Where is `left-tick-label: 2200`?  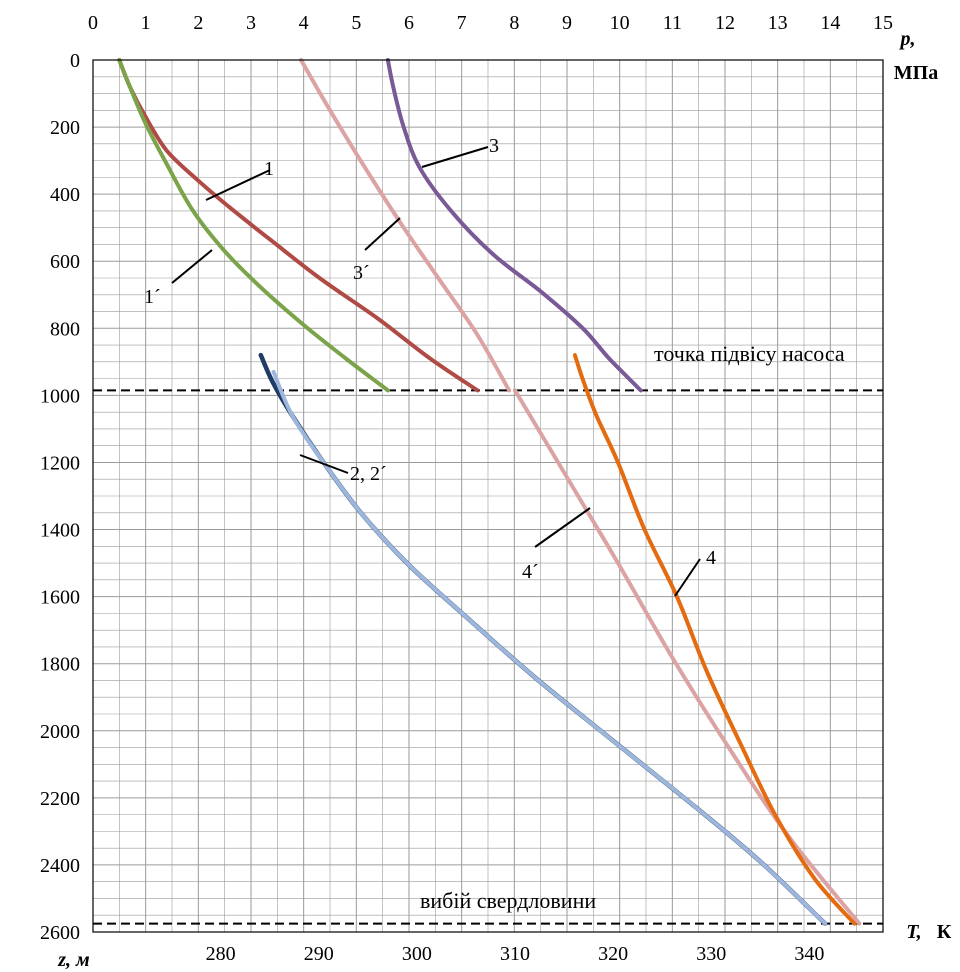 left-tick-label: 2200 is located at coordinates (60, 799).